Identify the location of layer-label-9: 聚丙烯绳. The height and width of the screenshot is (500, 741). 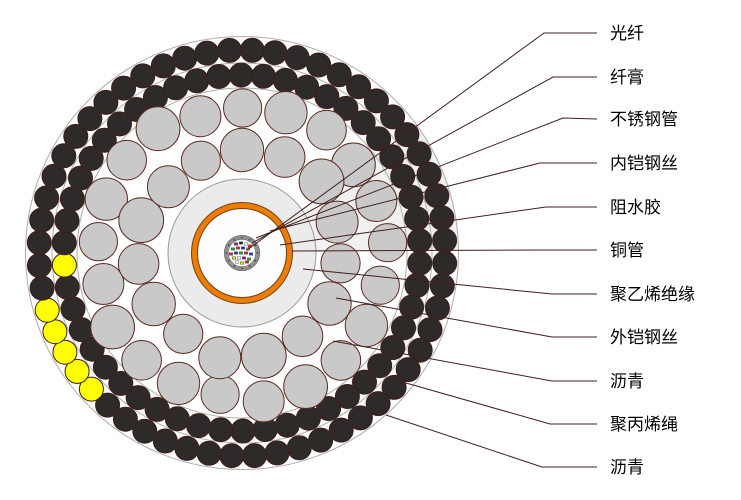
(644, 424).